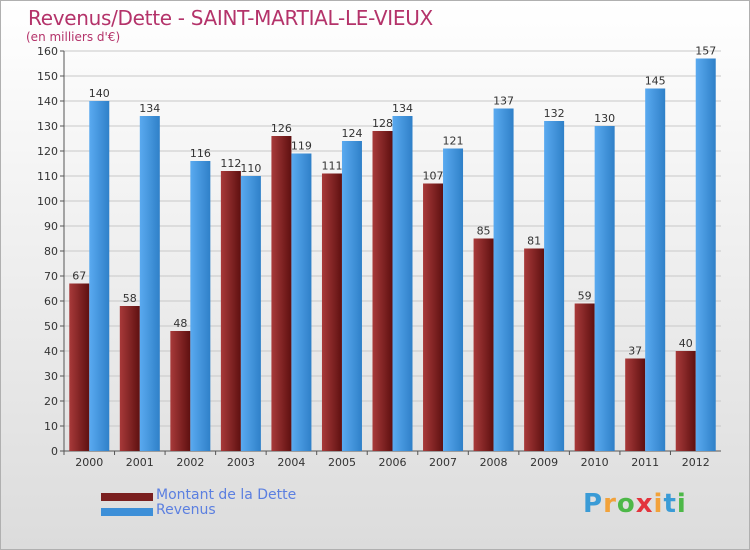  I want to click on x-tick-label: 2008, so click(494, 462).